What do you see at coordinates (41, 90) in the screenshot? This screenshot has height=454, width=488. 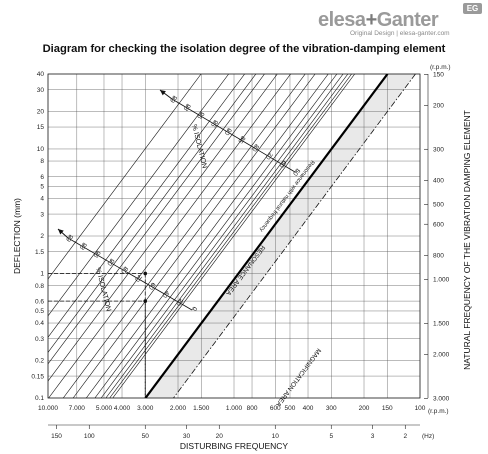 I see `y-tick-label: 30` at bounding box center [41, 90].